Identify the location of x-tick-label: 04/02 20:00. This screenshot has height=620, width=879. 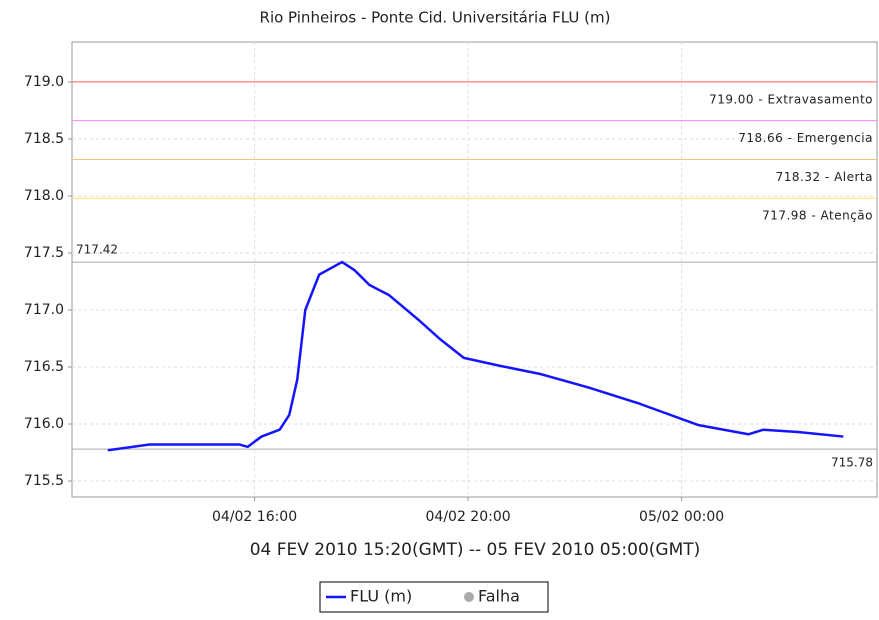
(468, 517).